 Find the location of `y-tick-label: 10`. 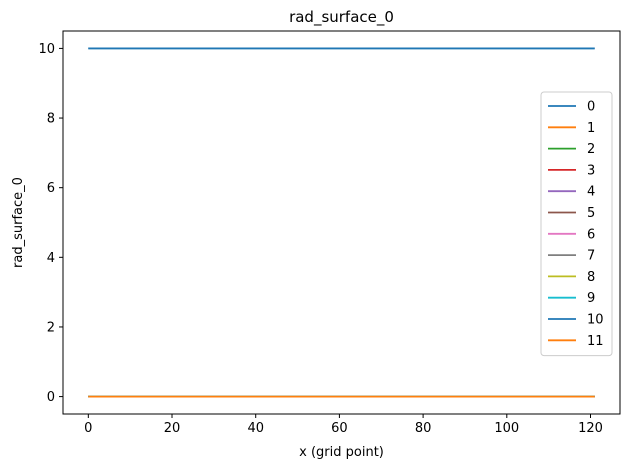

y-tick-label: 10 is located at coordinates (46, 49).